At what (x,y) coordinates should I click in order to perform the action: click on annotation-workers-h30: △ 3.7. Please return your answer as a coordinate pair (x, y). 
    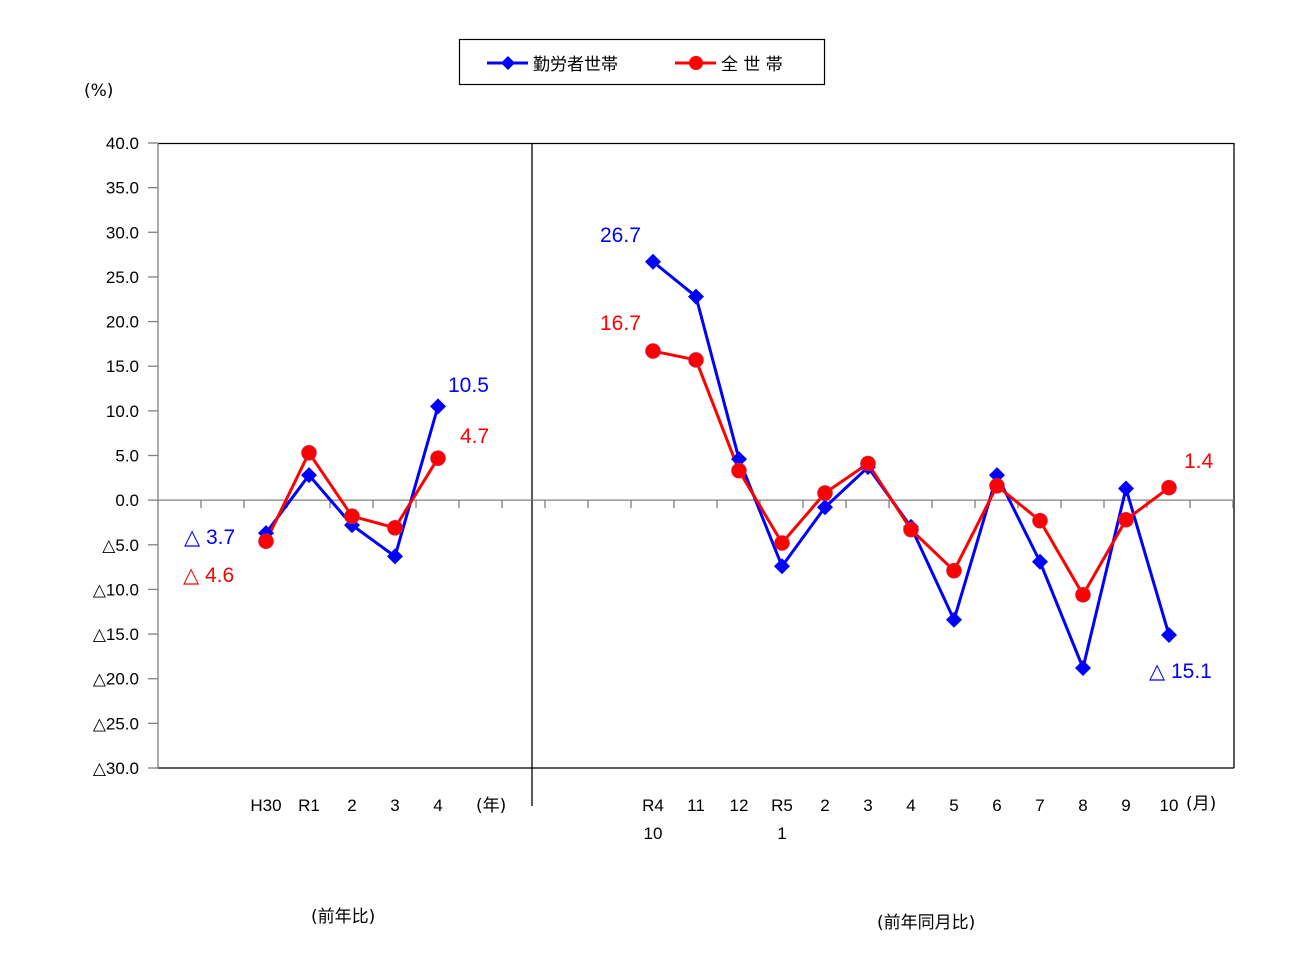
    Looking at the image, I should click on (209, 537).